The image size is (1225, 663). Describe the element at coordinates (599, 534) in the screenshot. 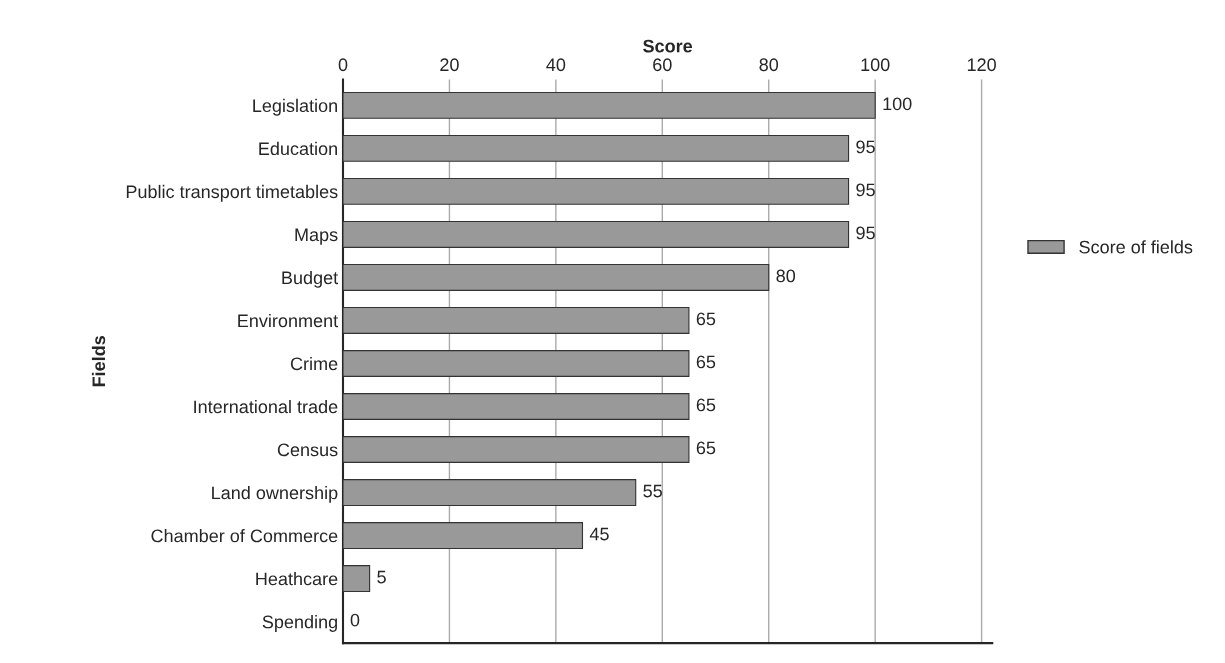

I see `data-label: 45` at that location.